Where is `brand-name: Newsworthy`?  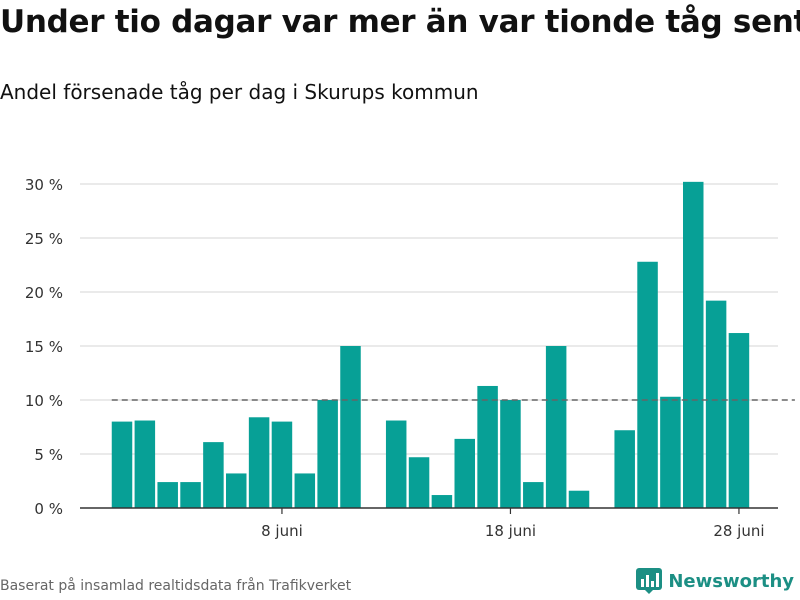
brand-name: Newsworthy is located at coordinates (731, 581).